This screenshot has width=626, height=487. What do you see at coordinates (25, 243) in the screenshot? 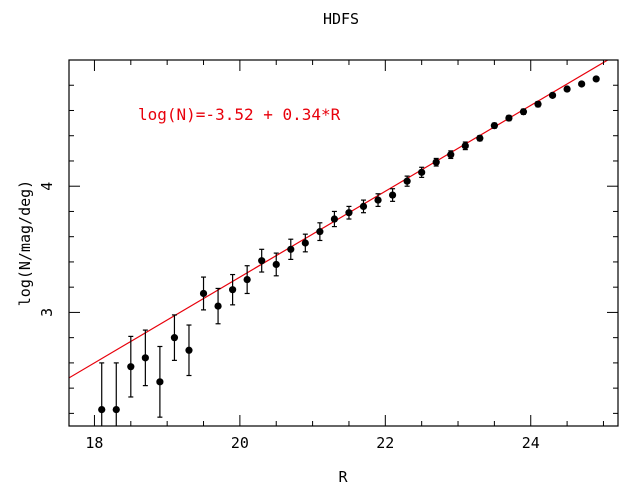
I see `y-axis-label: log(N/mag/deg)` at bounding box center [25, 243].